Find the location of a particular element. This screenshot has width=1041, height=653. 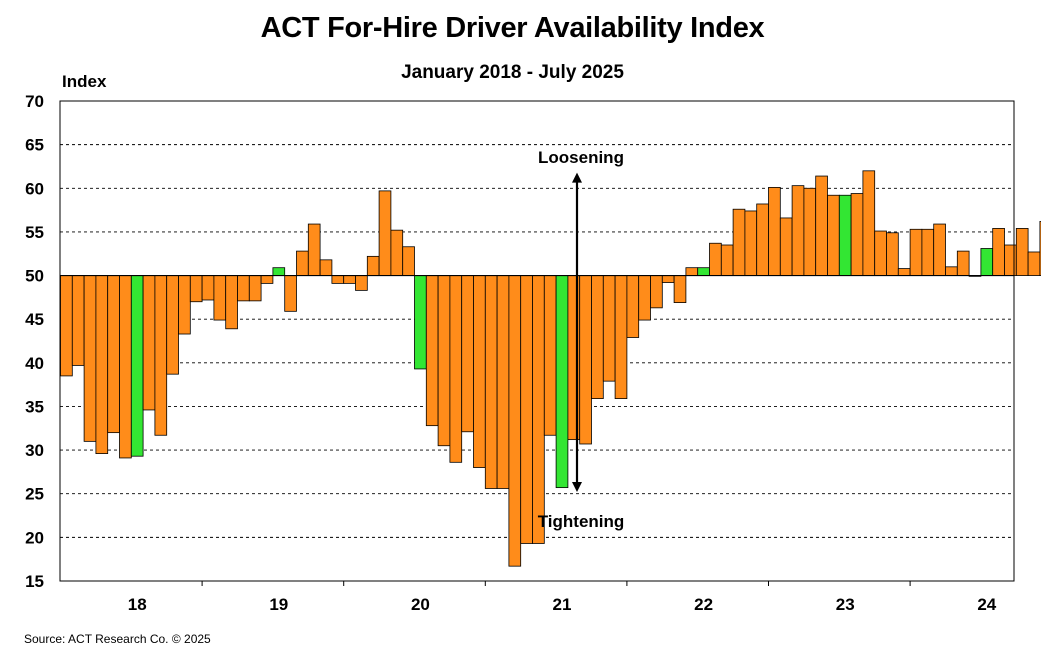

x-tick-label: 23 is located at coordinates (845, 604).